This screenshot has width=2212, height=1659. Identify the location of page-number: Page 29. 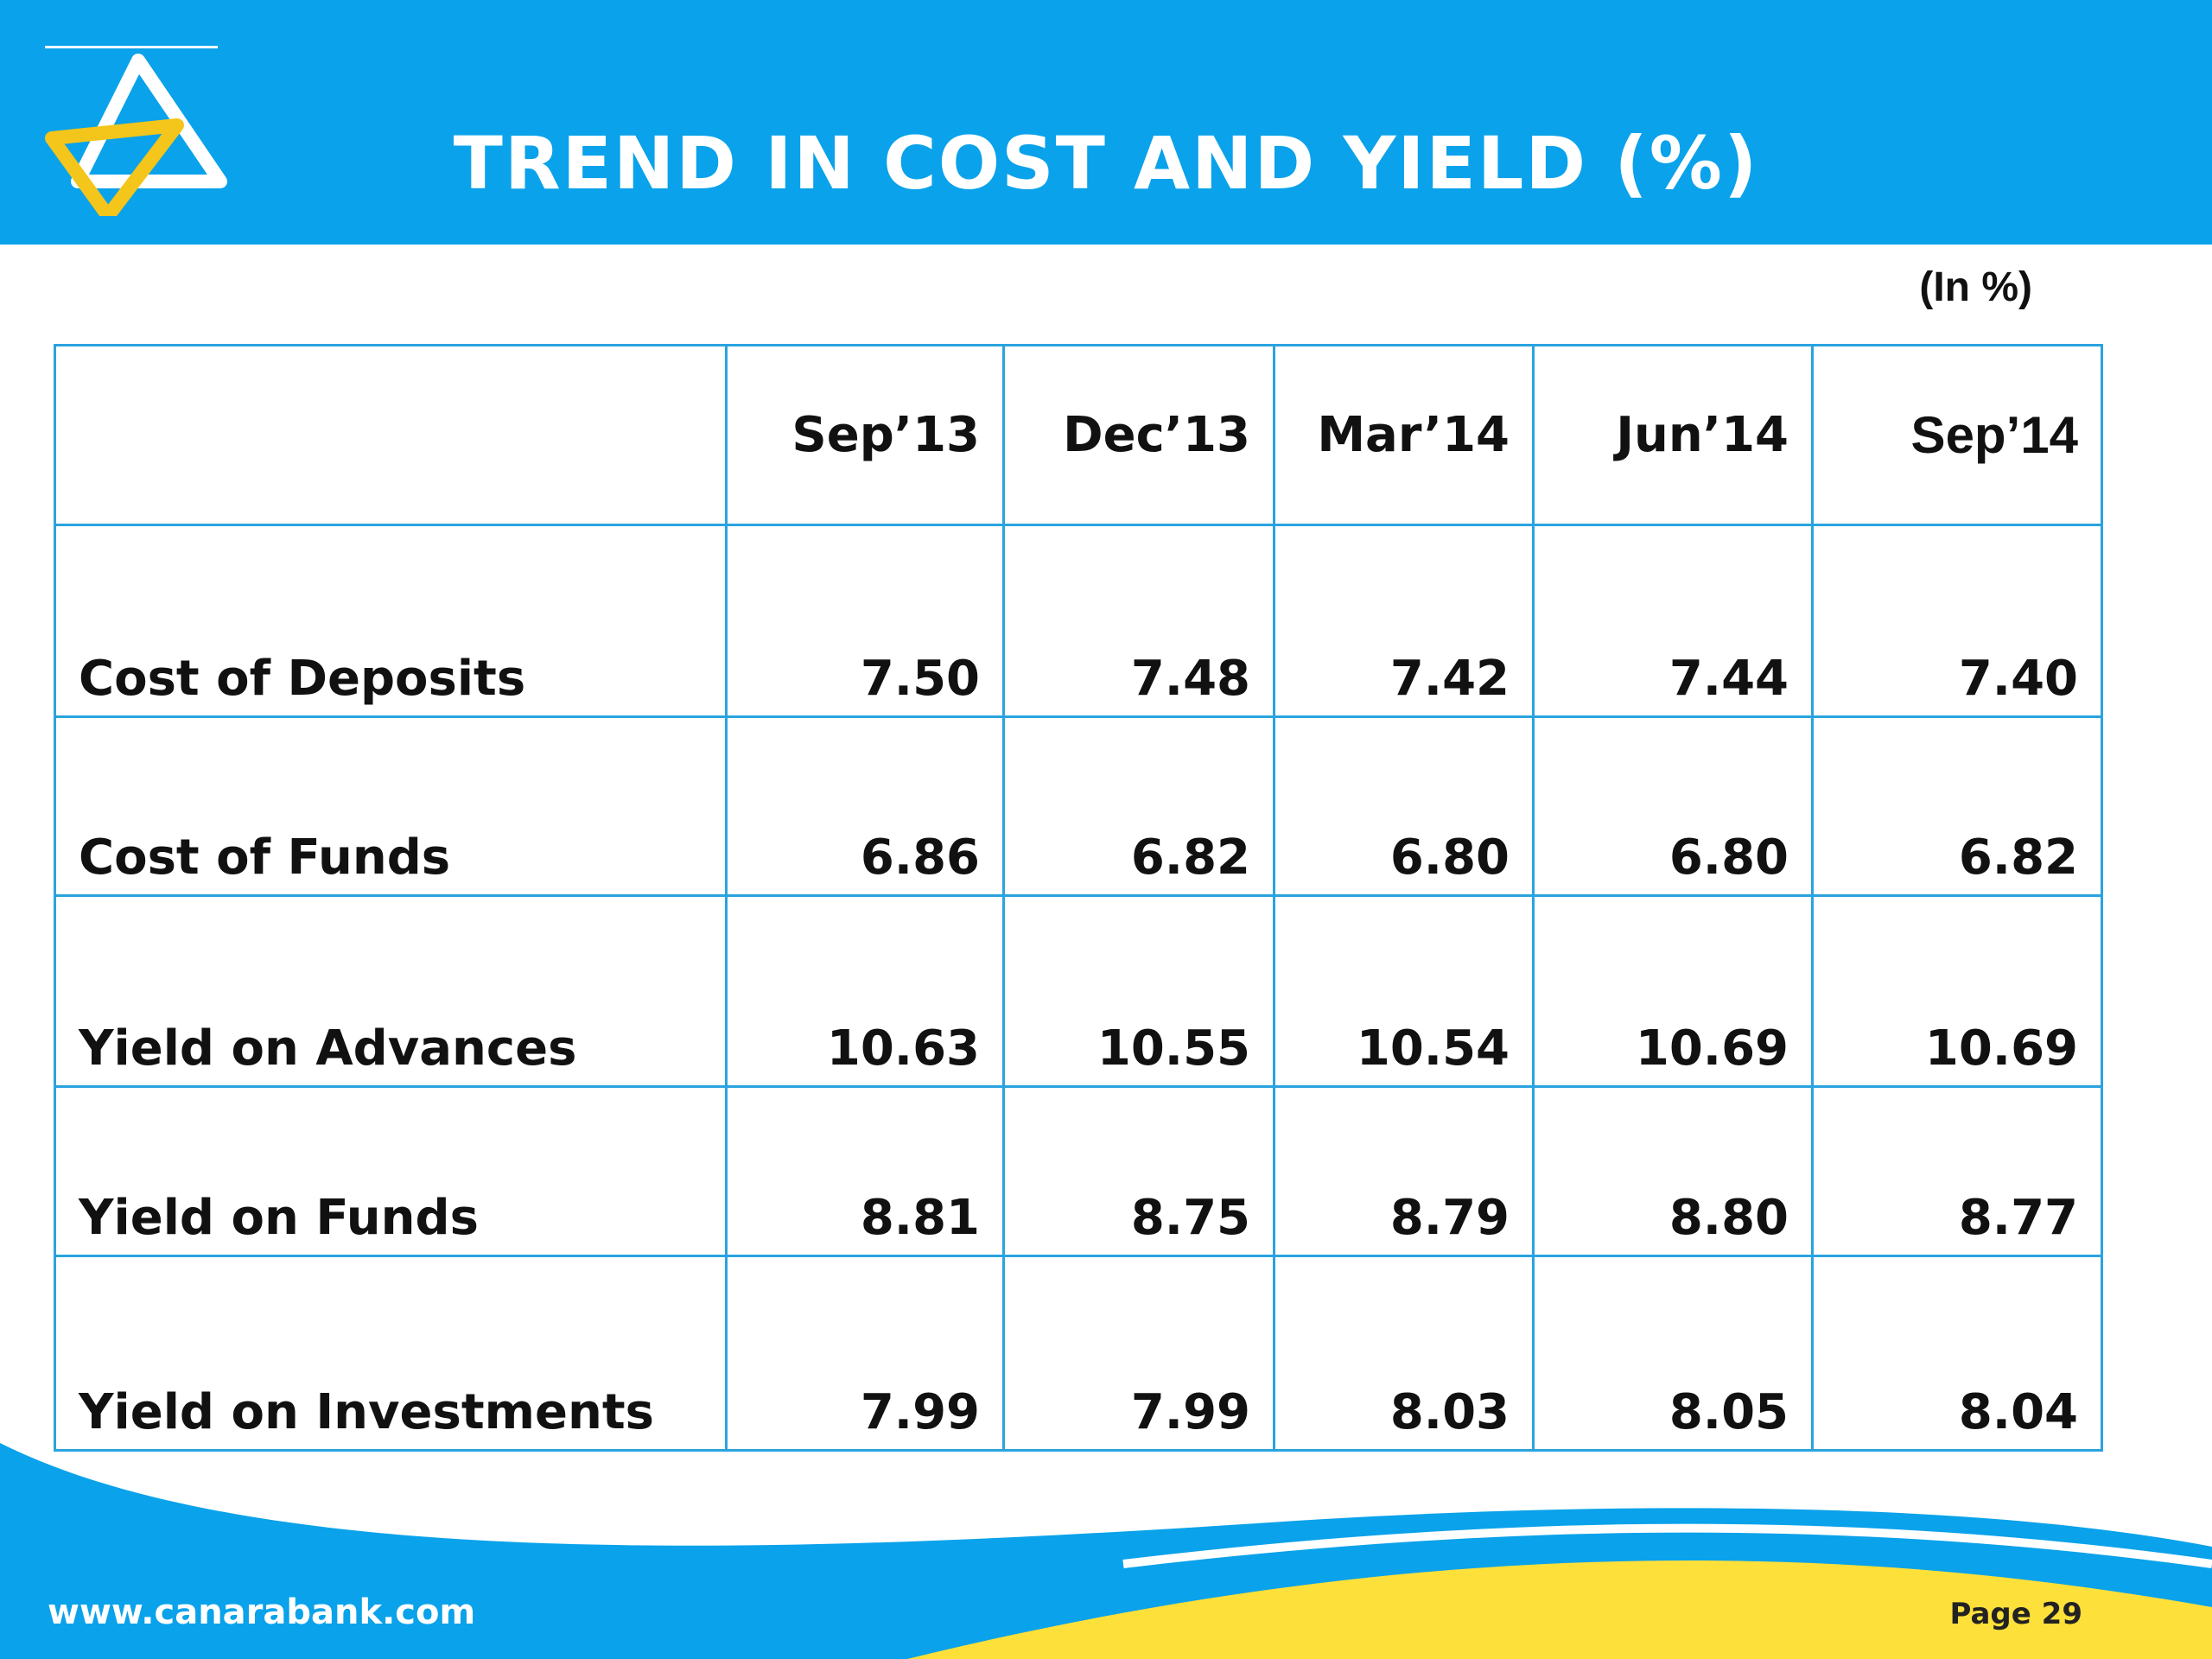
(2016, 1614).